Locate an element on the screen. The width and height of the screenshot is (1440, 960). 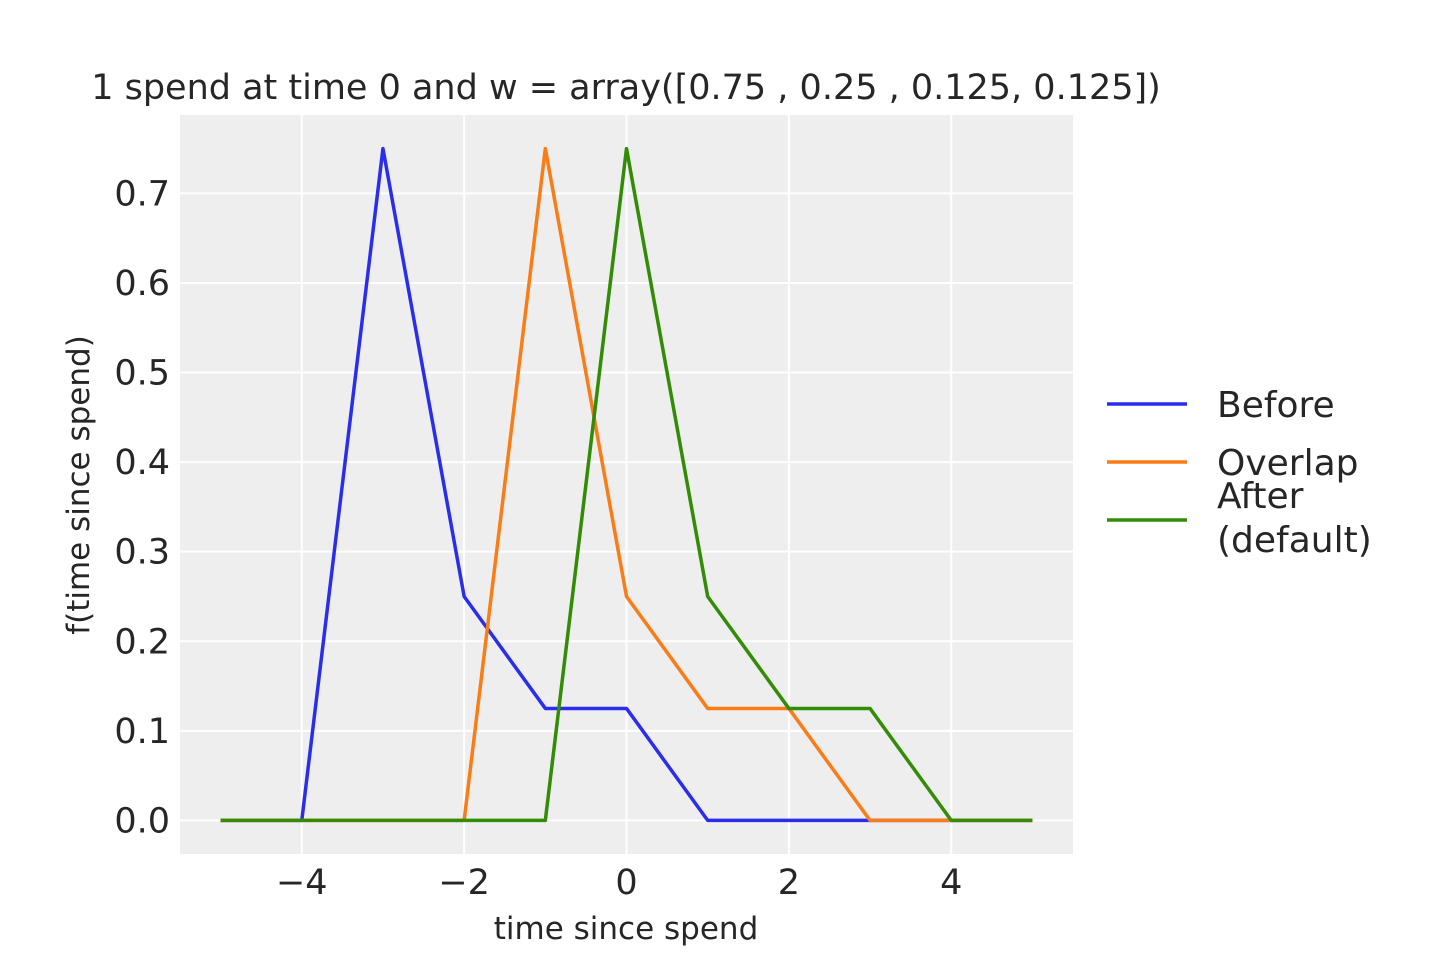
x-tick-labels: −4 −2 0 2 4 is located at coordinates (619, 883).